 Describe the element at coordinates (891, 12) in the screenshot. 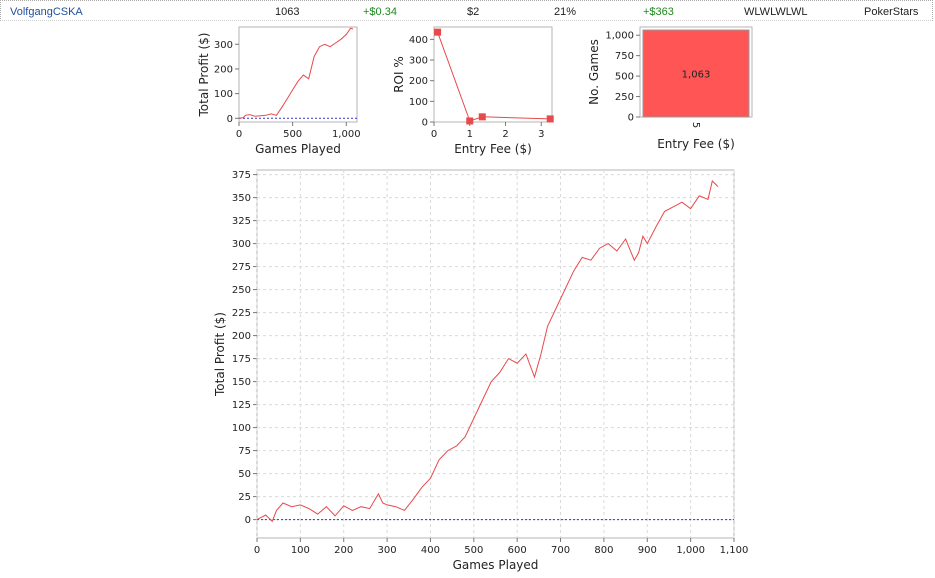

I see `site-name: PokerStars` at that location.